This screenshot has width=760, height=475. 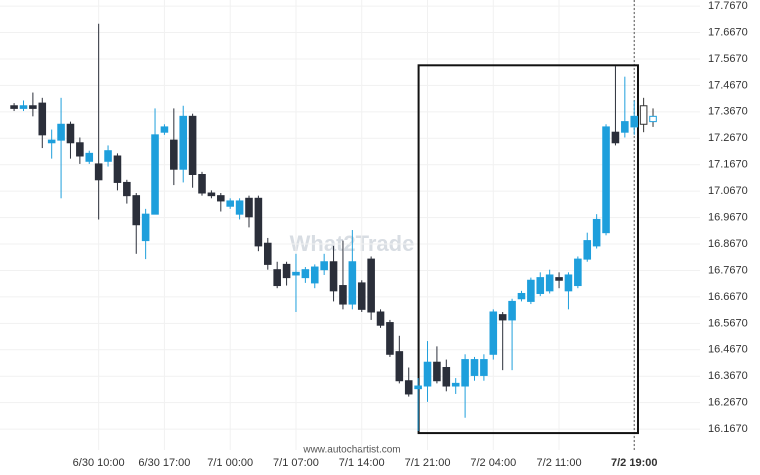 What do you see at coordinates (728, 6) in the screenshot?
I see `y-tick-label: 17.7670` at bounding box center [728, 6].